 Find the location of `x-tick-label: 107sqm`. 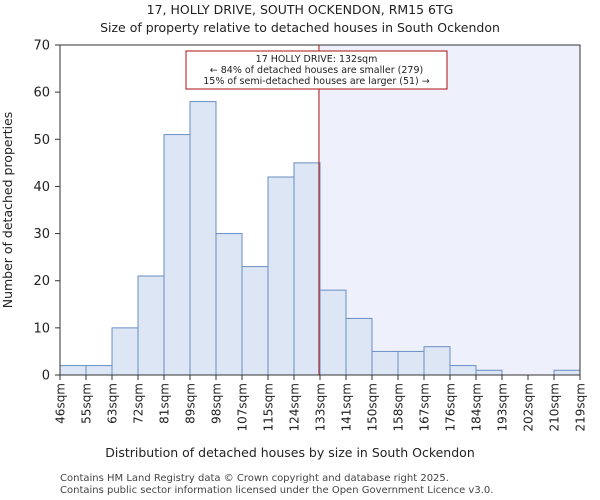

x-tick-label: 107sqm is located at coordinates (243, 407).